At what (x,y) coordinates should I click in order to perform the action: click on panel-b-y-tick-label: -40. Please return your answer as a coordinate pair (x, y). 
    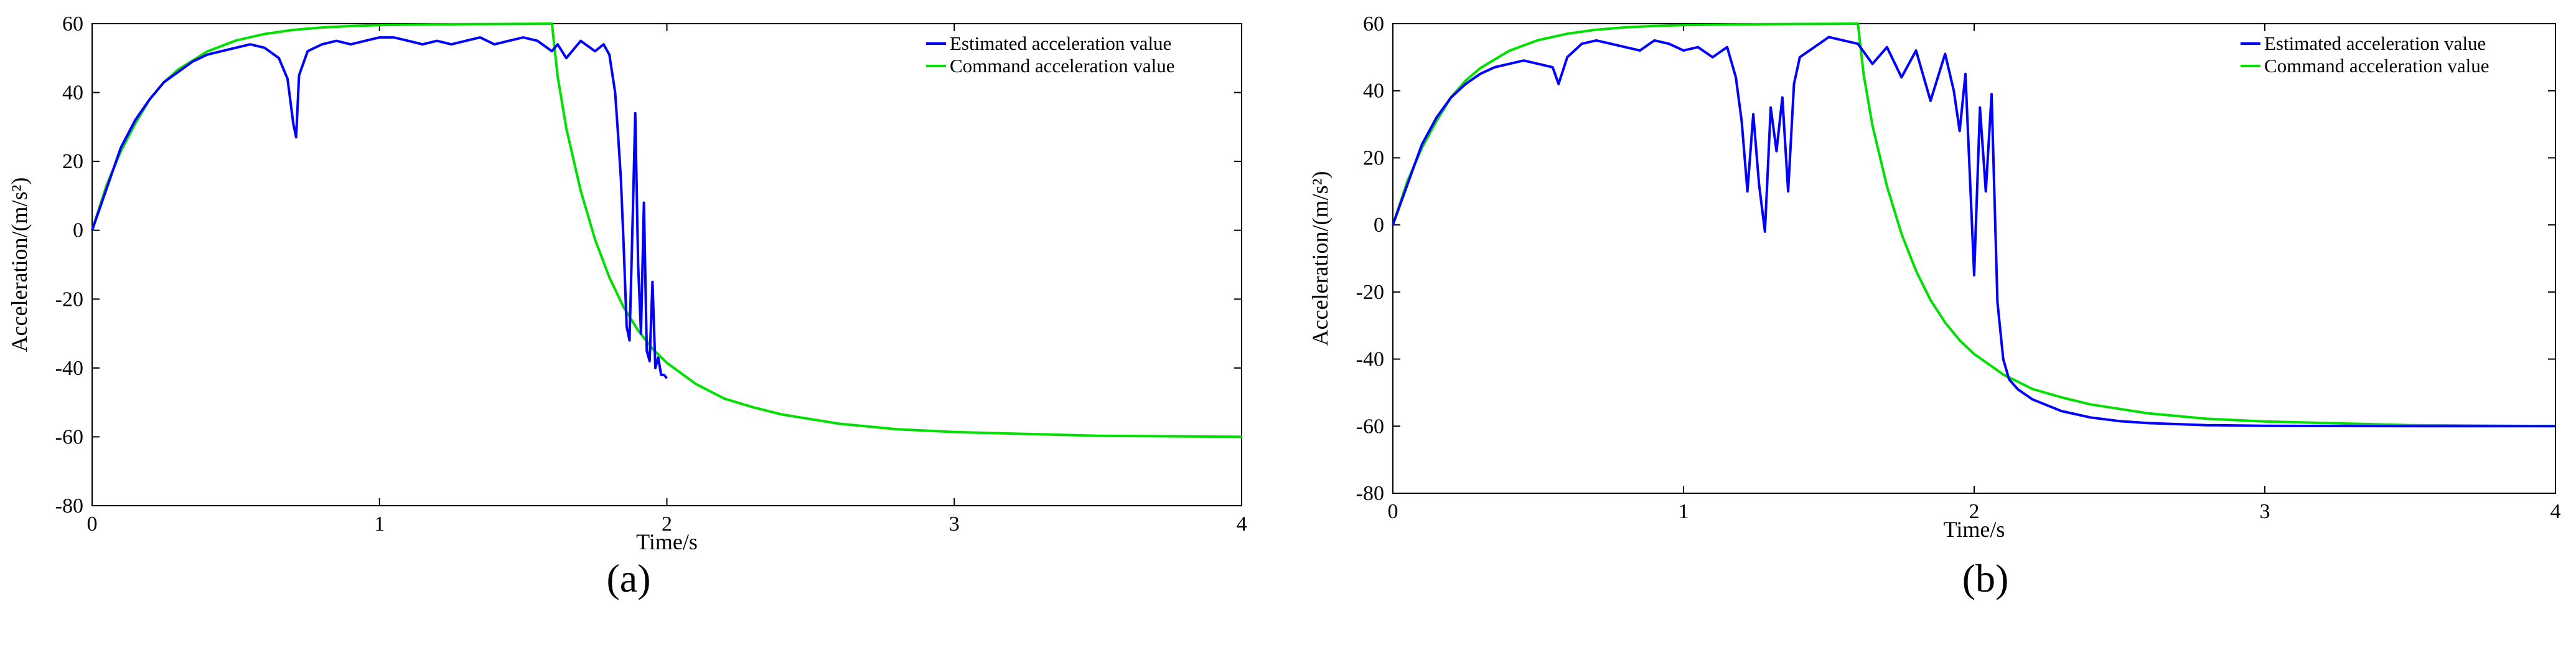
    Looking at the image, I should click on (1370, 360).